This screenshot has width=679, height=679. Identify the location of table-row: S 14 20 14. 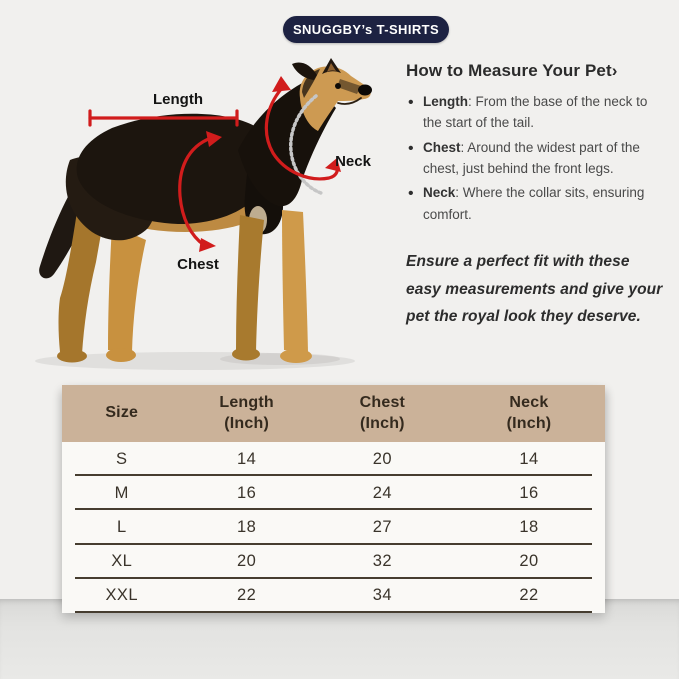
(333, 459).